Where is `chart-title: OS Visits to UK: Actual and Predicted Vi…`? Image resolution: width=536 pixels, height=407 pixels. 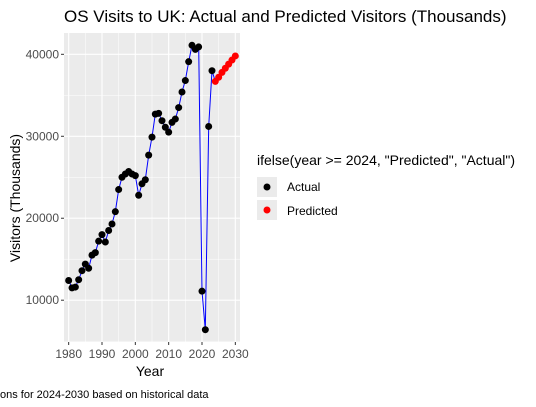 chart-title: OS Visits to UK: Actual and Predicted Vi… is located at coordinates (285, 16).